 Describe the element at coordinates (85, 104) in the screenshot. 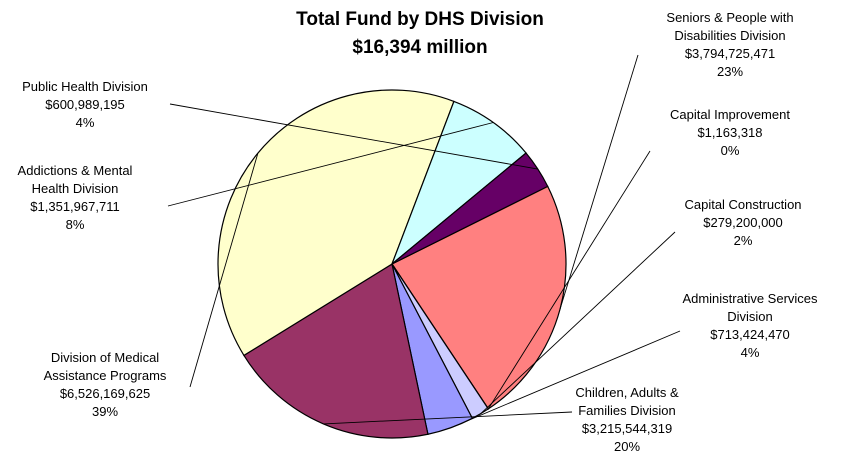

I see `slice-label-7: Public Health Division $600,989,195 4%` at that location.